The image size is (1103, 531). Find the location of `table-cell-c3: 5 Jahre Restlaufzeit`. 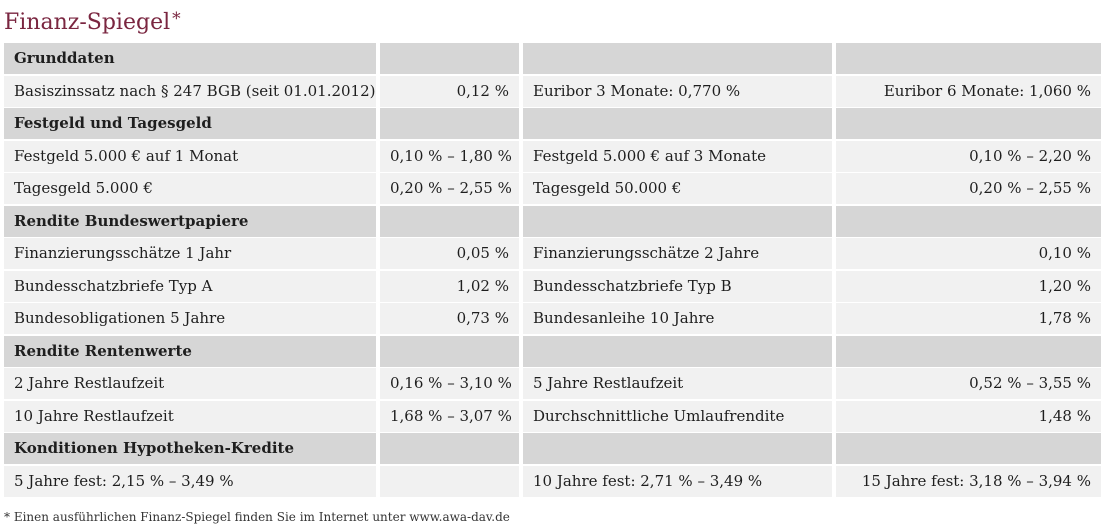

table-cell-c3: 5 Jahre Restlaufzeit is located at coordinates (677, 383).